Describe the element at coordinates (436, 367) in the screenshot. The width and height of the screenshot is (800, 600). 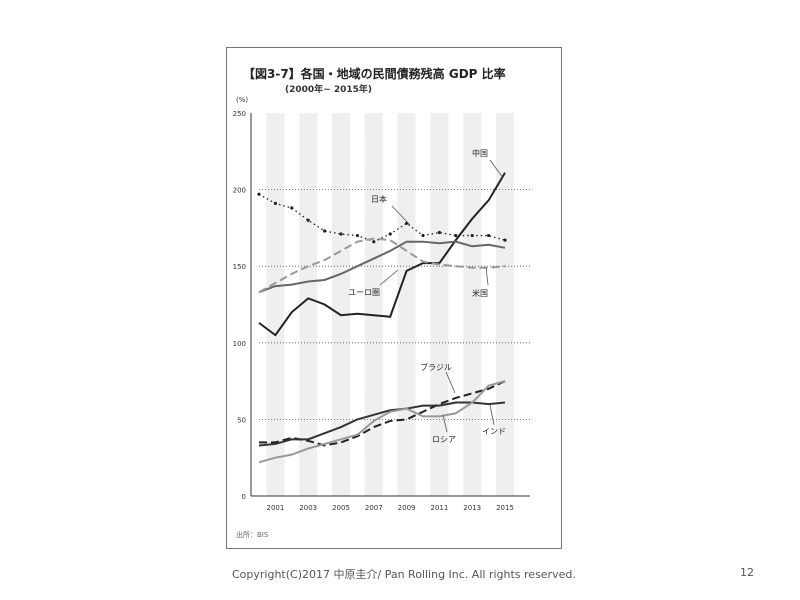
I see `series-label: ブラジル` at that location.